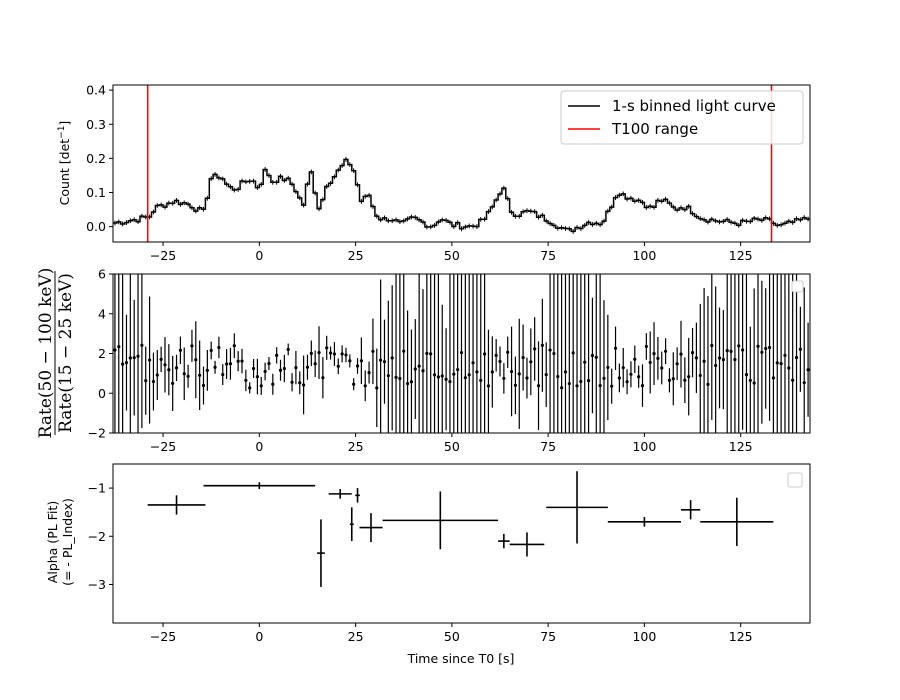 The width and height of the screenshot is (900, 700). Describe the element at coordinates (259, 255) in the screenshot. I see `x-tick-label: 0` at that location.